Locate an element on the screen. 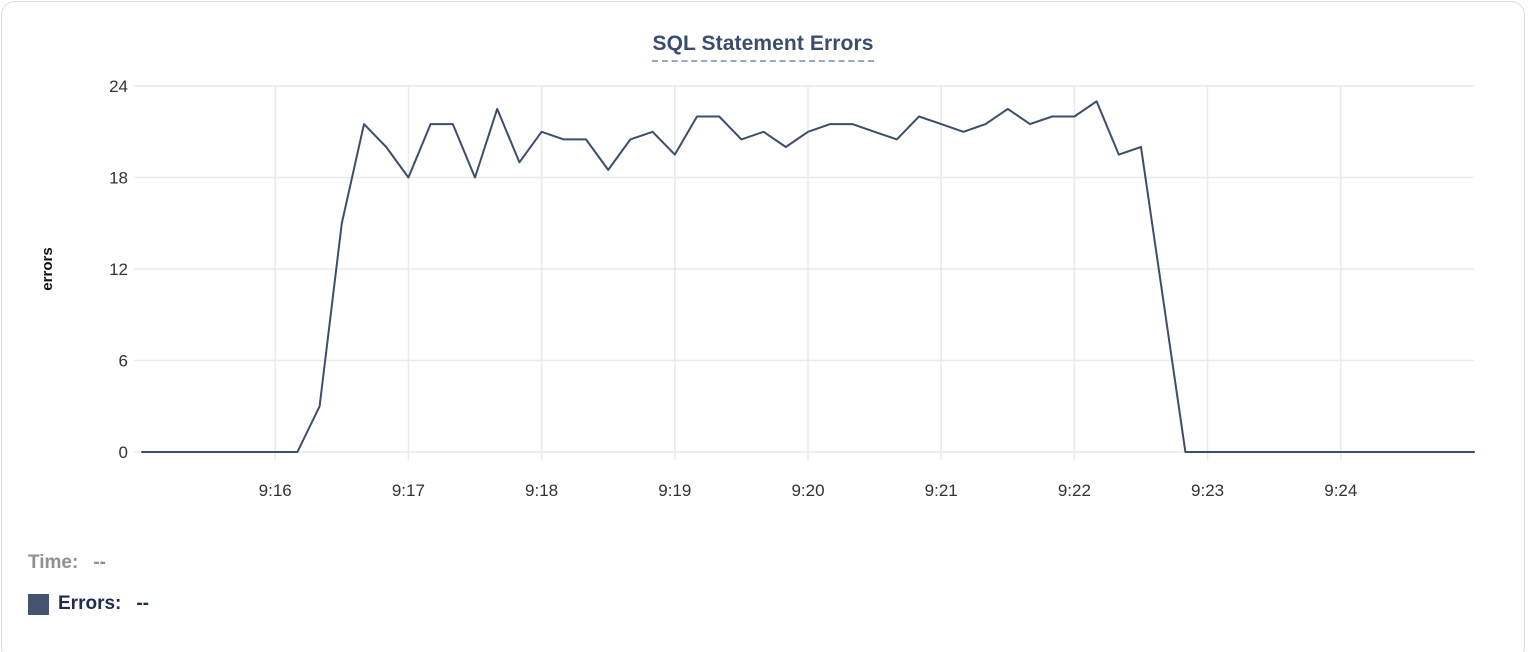 The image size is (1528, 652). errors-label: Errors: is located at coordinates (90, 603).